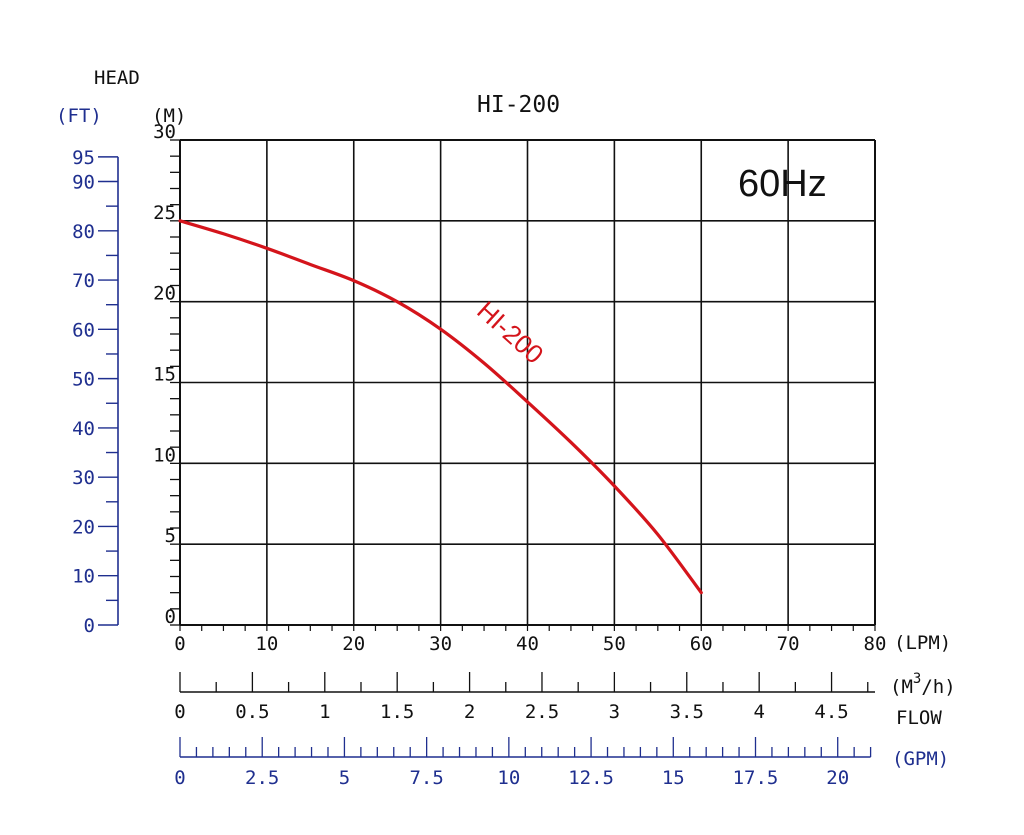 This screenshot has width=1024, height=835. What do you see at coordinates (117, 78) in the screenshot?
I see `head-label: HEAD` at bounding box center [117, 78].